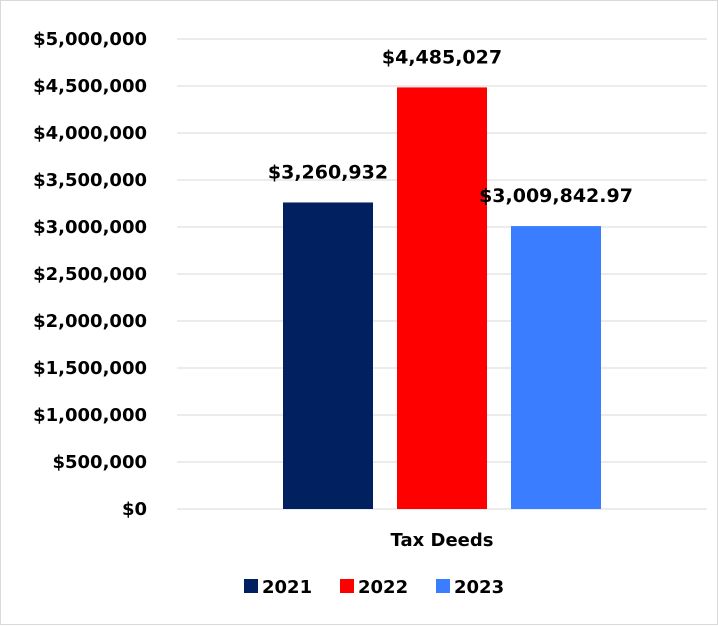 Image resolution: width=718 pixels, height=626 pixels. Describe the element at coordinates (479, 587) in the screenshot. I see `legend-label-2023: 2023` at that location.